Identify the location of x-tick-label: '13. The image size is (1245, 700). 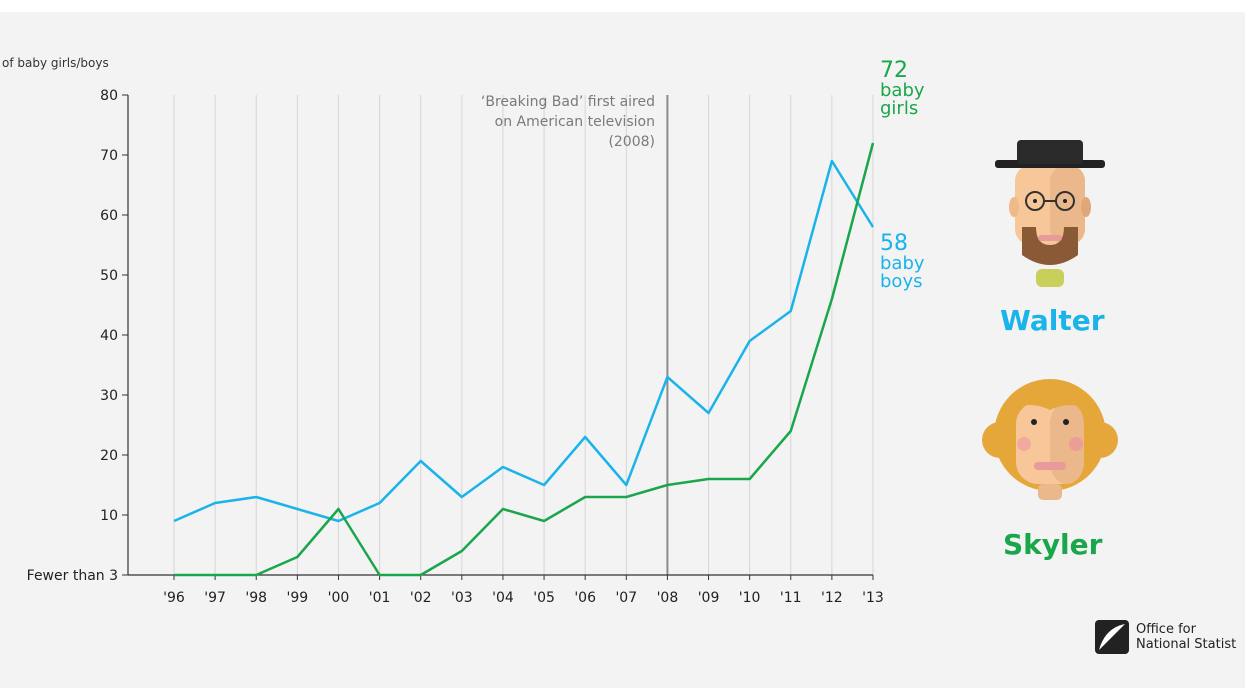
(873, 598).